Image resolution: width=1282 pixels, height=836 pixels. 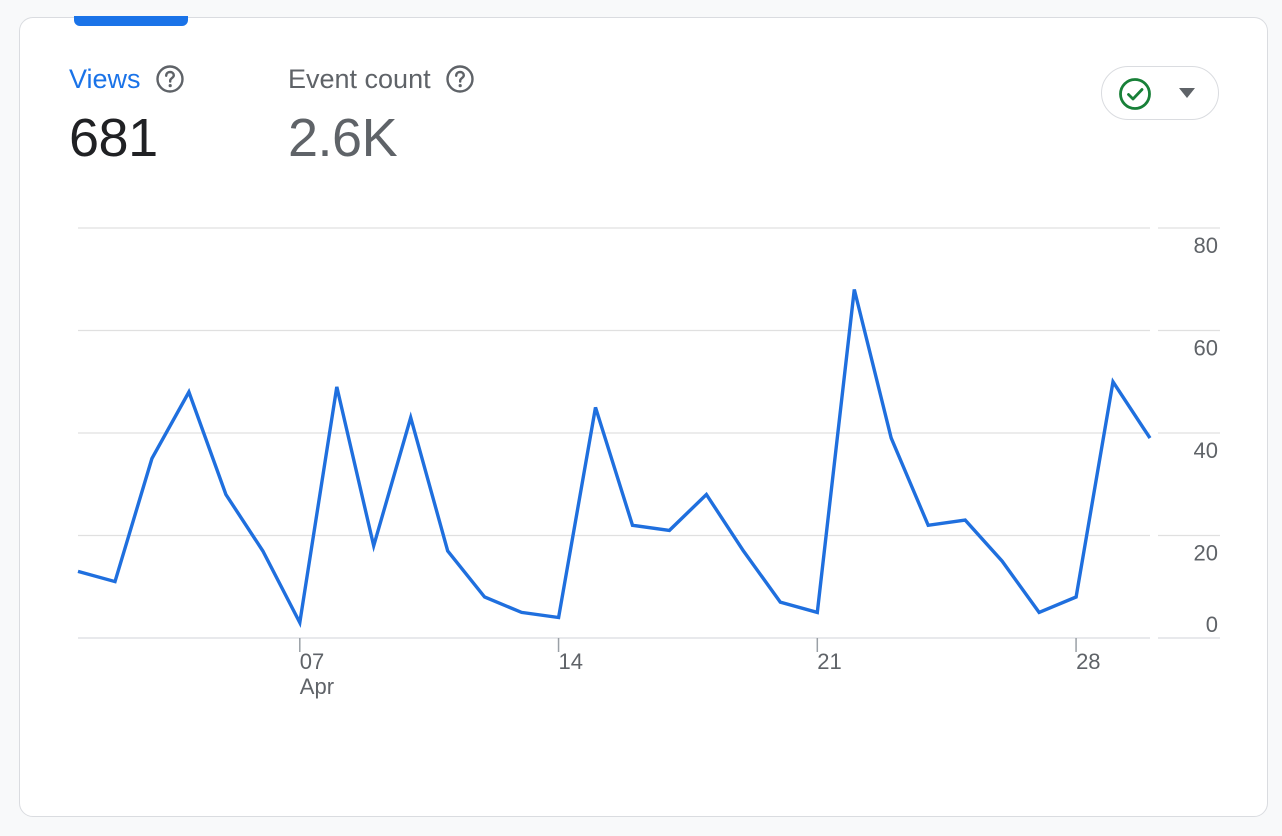 What do you see at coordinates (571, 661) in the screenshot?
I see `x-tick-label: 14` at bounding box center [571, 661].